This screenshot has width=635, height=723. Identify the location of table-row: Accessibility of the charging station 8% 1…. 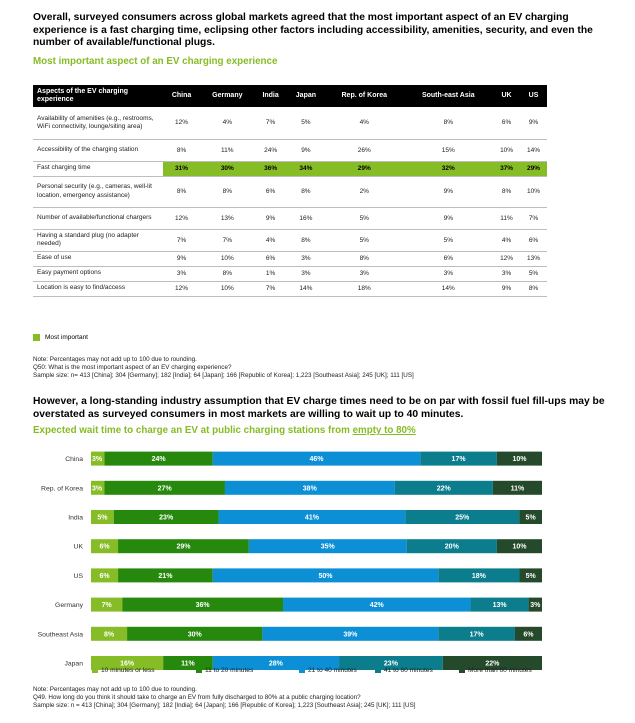
(290, 150).